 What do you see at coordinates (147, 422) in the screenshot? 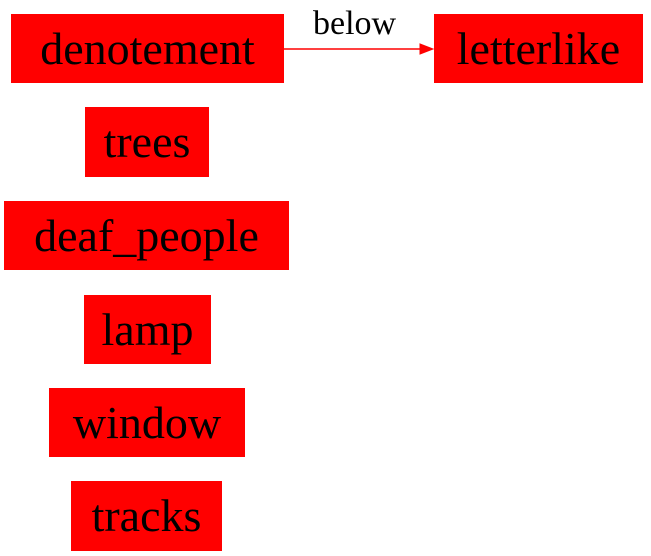
I see `node-window: window` at bounding box center [147, 422].